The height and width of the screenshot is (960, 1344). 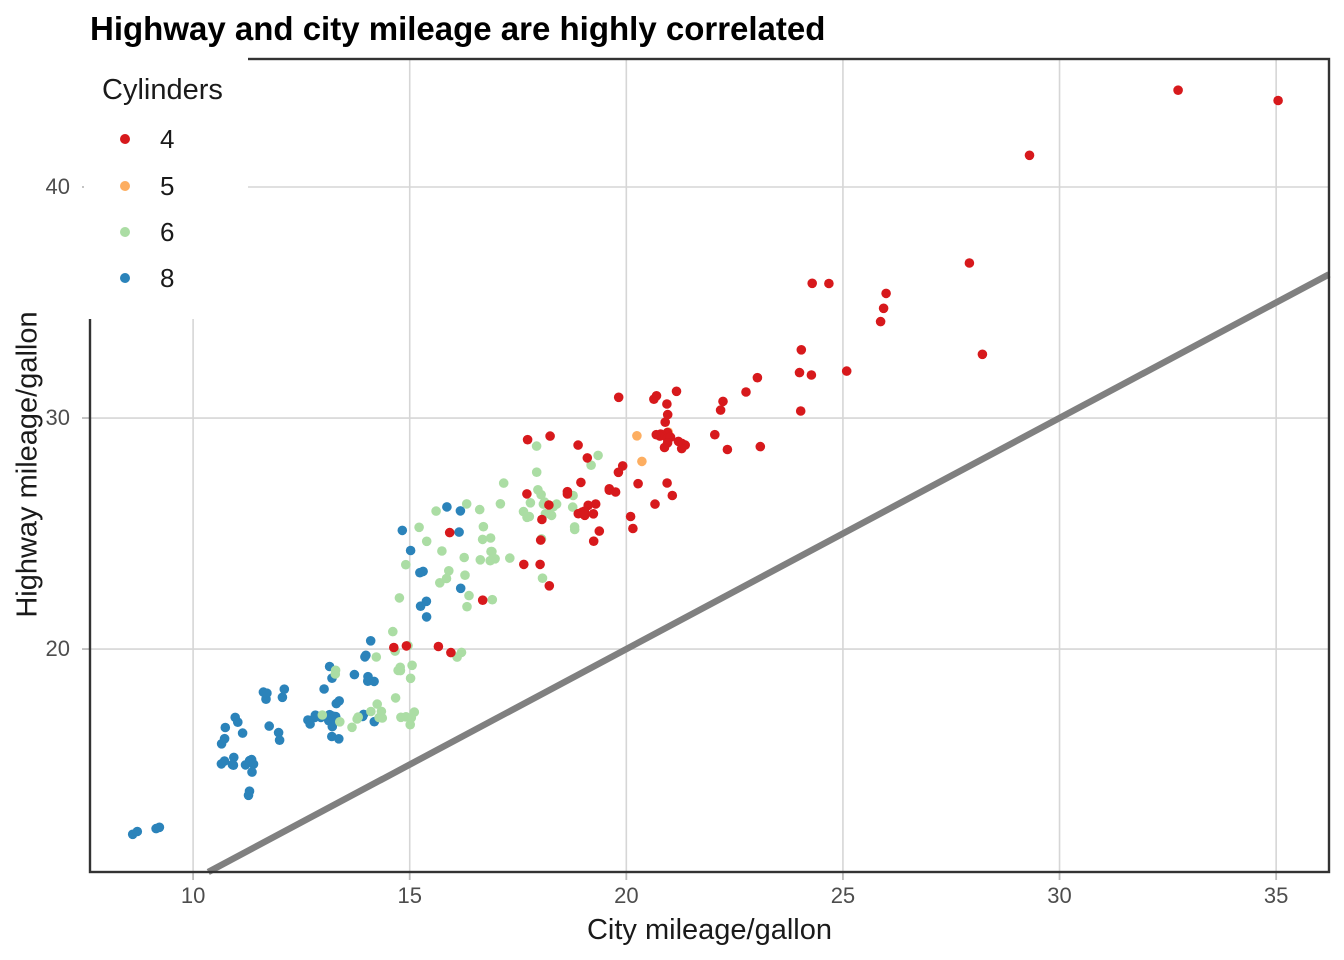 What do you see at coordinates (409, 895) in the screenshot?
I see `x-tick-label: 15` at bounding box center [409, 895].